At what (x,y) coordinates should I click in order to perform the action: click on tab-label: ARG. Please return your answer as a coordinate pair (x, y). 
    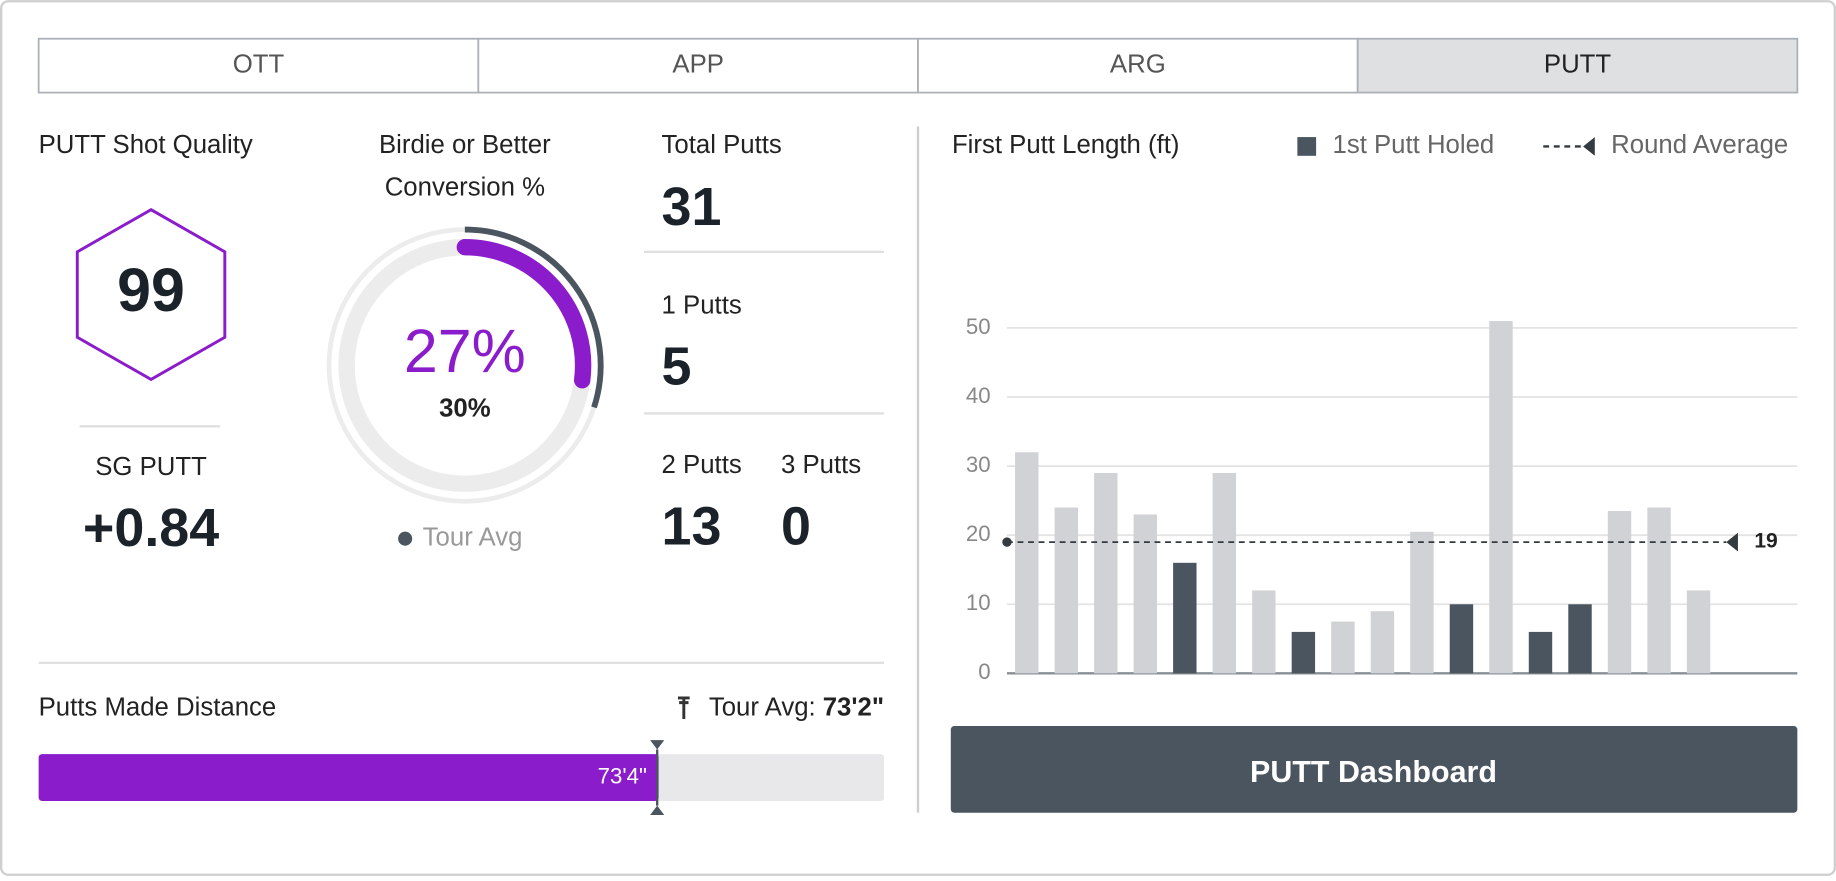
    Looking at the image, I should click on (1138, 64).